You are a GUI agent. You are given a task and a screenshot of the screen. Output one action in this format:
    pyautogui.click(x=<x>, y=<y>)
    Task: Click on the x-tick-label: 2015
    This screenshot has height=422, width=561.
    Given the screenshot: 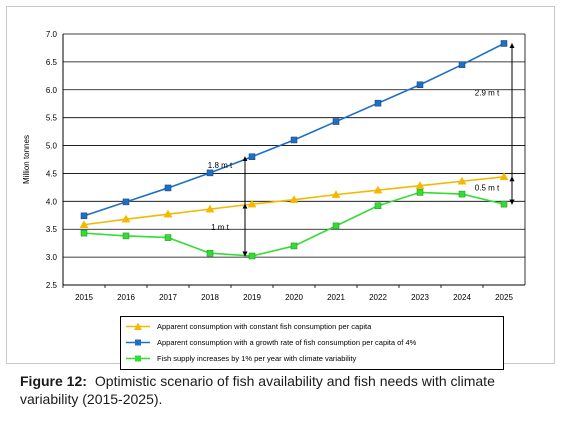 What is the action you would take?
    pyautogui.click(x=84, y=297)
    